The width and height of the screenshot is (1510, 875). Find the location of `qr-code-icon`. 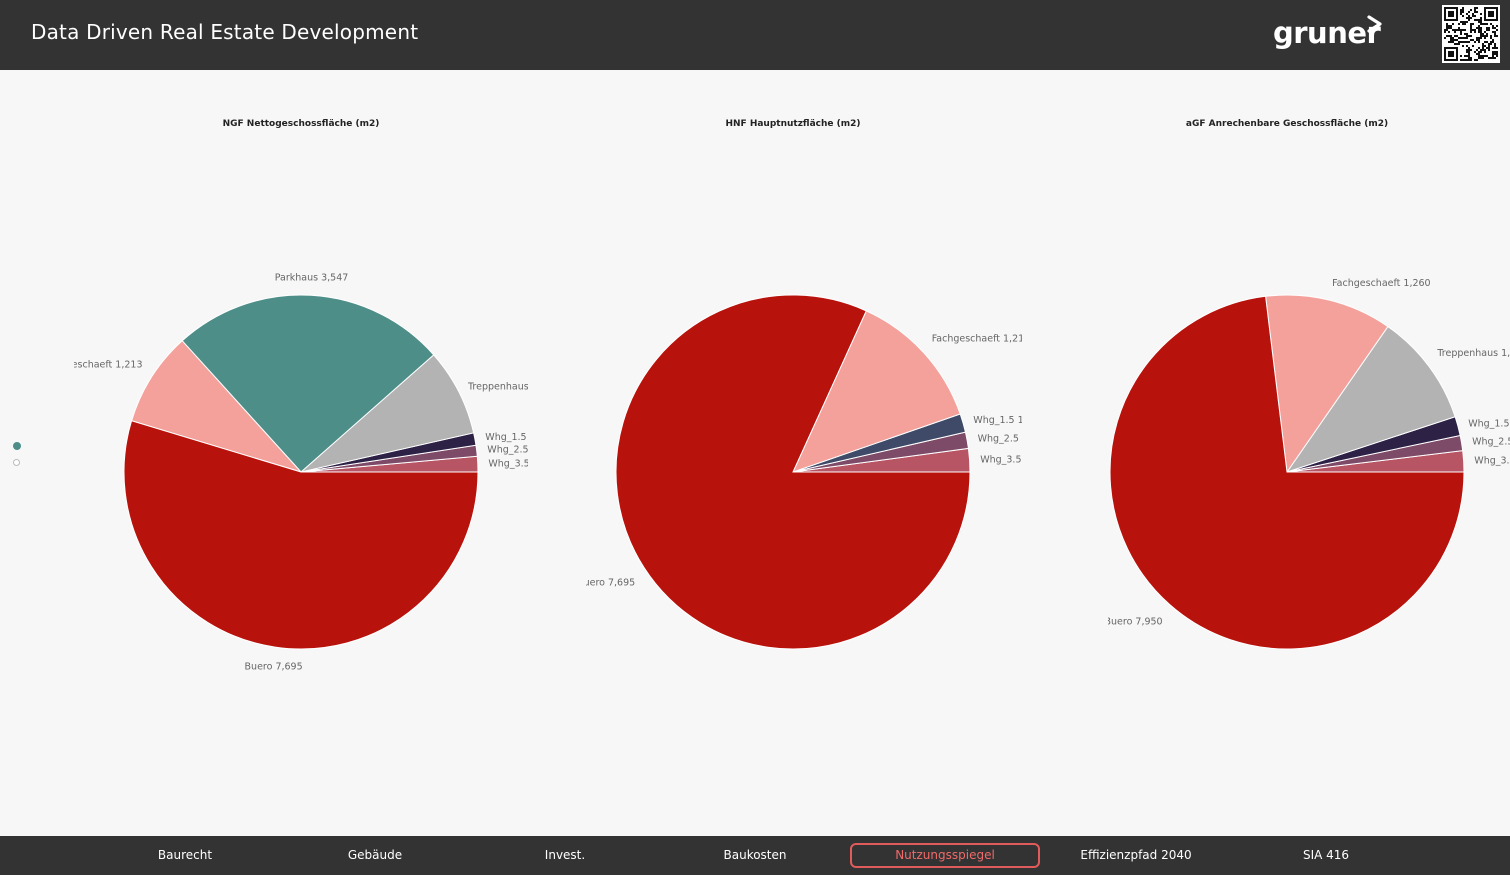

qr-code-icon is located at coordinates (1471, 34).